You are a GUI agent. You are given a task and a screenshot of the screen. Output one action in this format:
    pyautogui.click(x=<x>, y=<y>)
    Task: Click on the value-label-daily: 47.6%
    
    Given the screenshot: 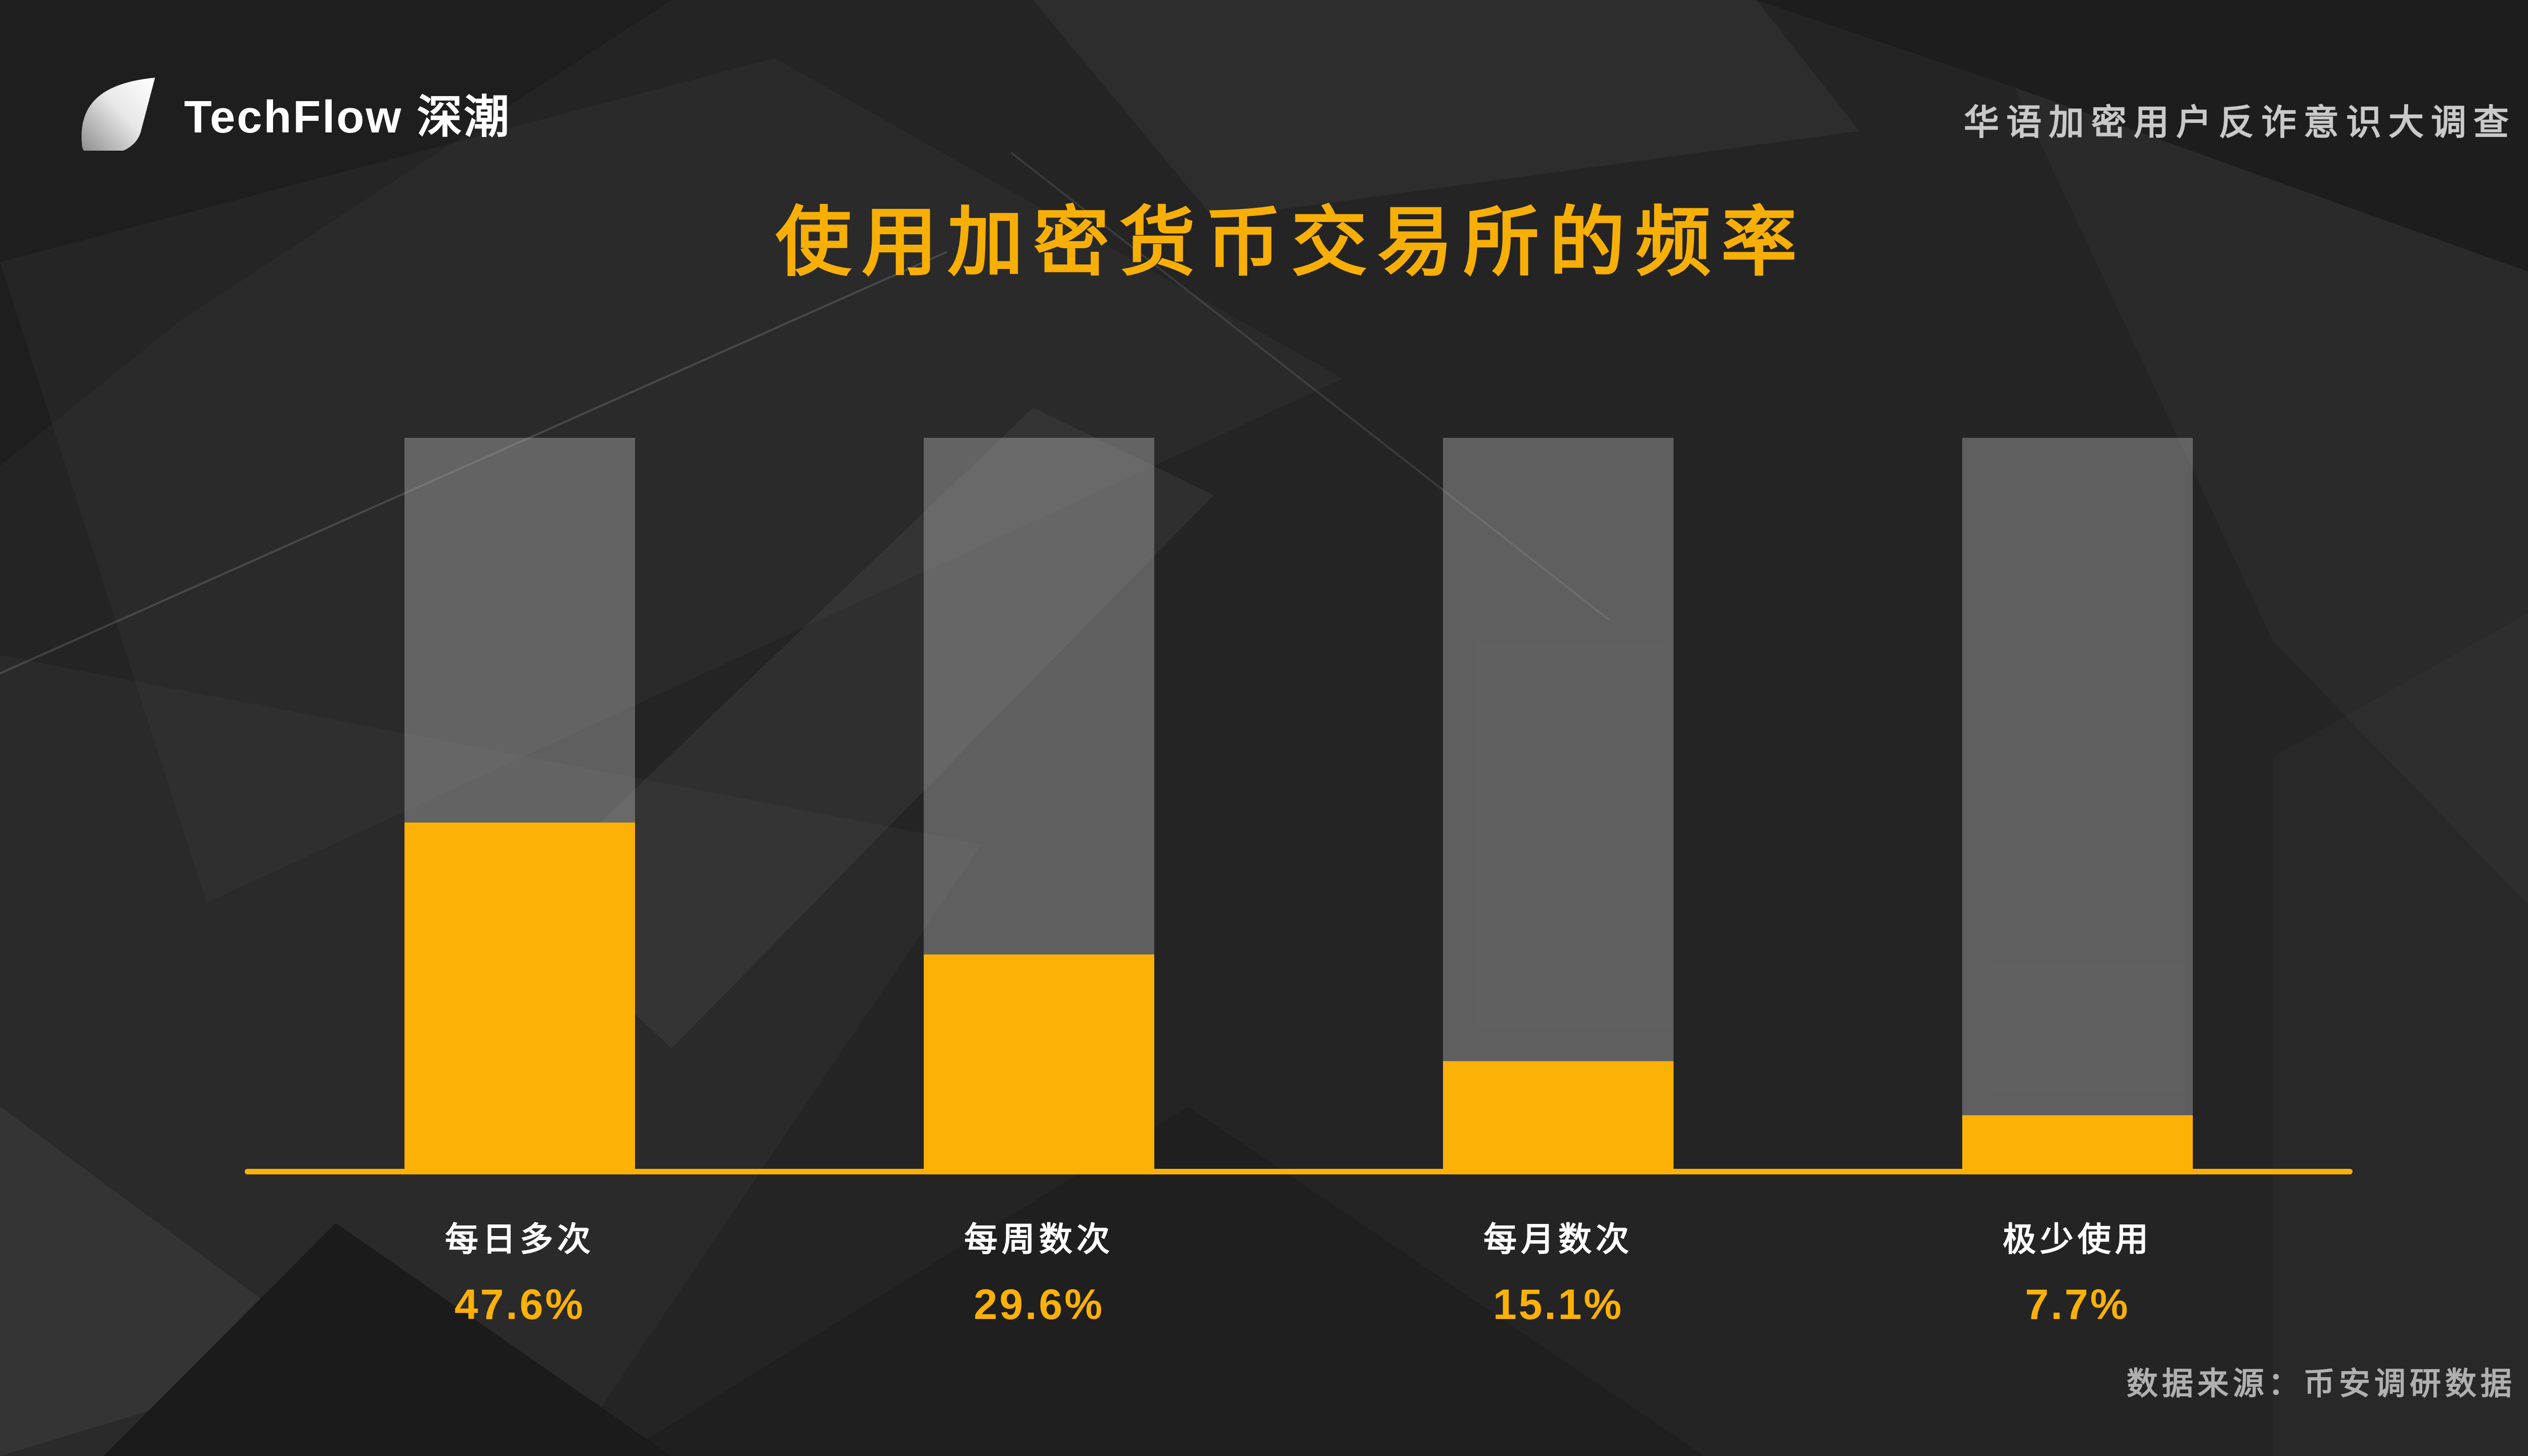 What is the action you would take?
    pyautogui.click(x=520, y=1304)
    